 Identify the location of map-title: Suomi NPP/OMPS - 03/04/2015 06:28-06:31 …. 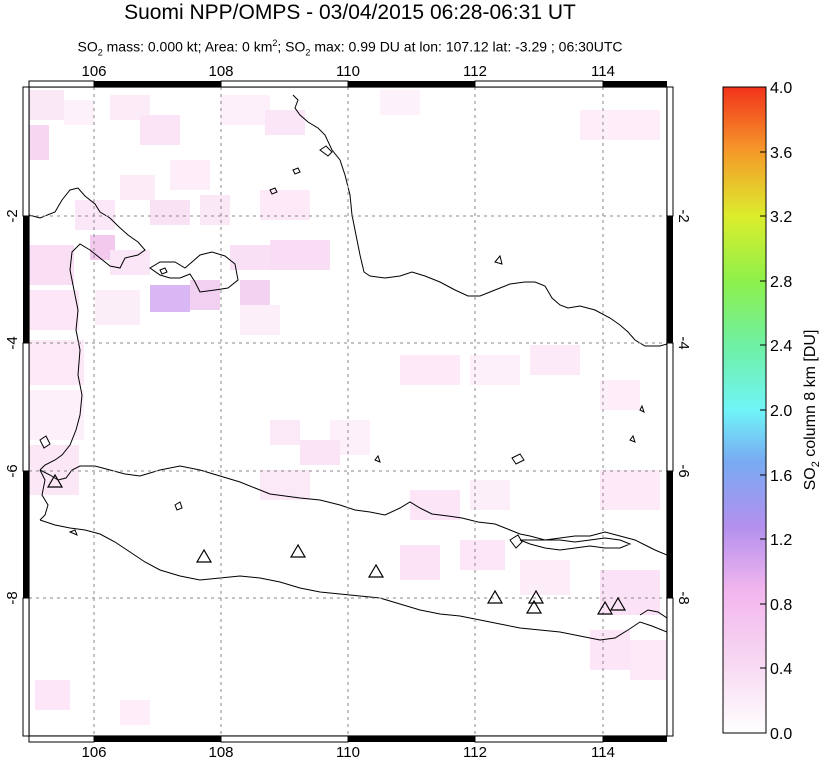
(350, 12).